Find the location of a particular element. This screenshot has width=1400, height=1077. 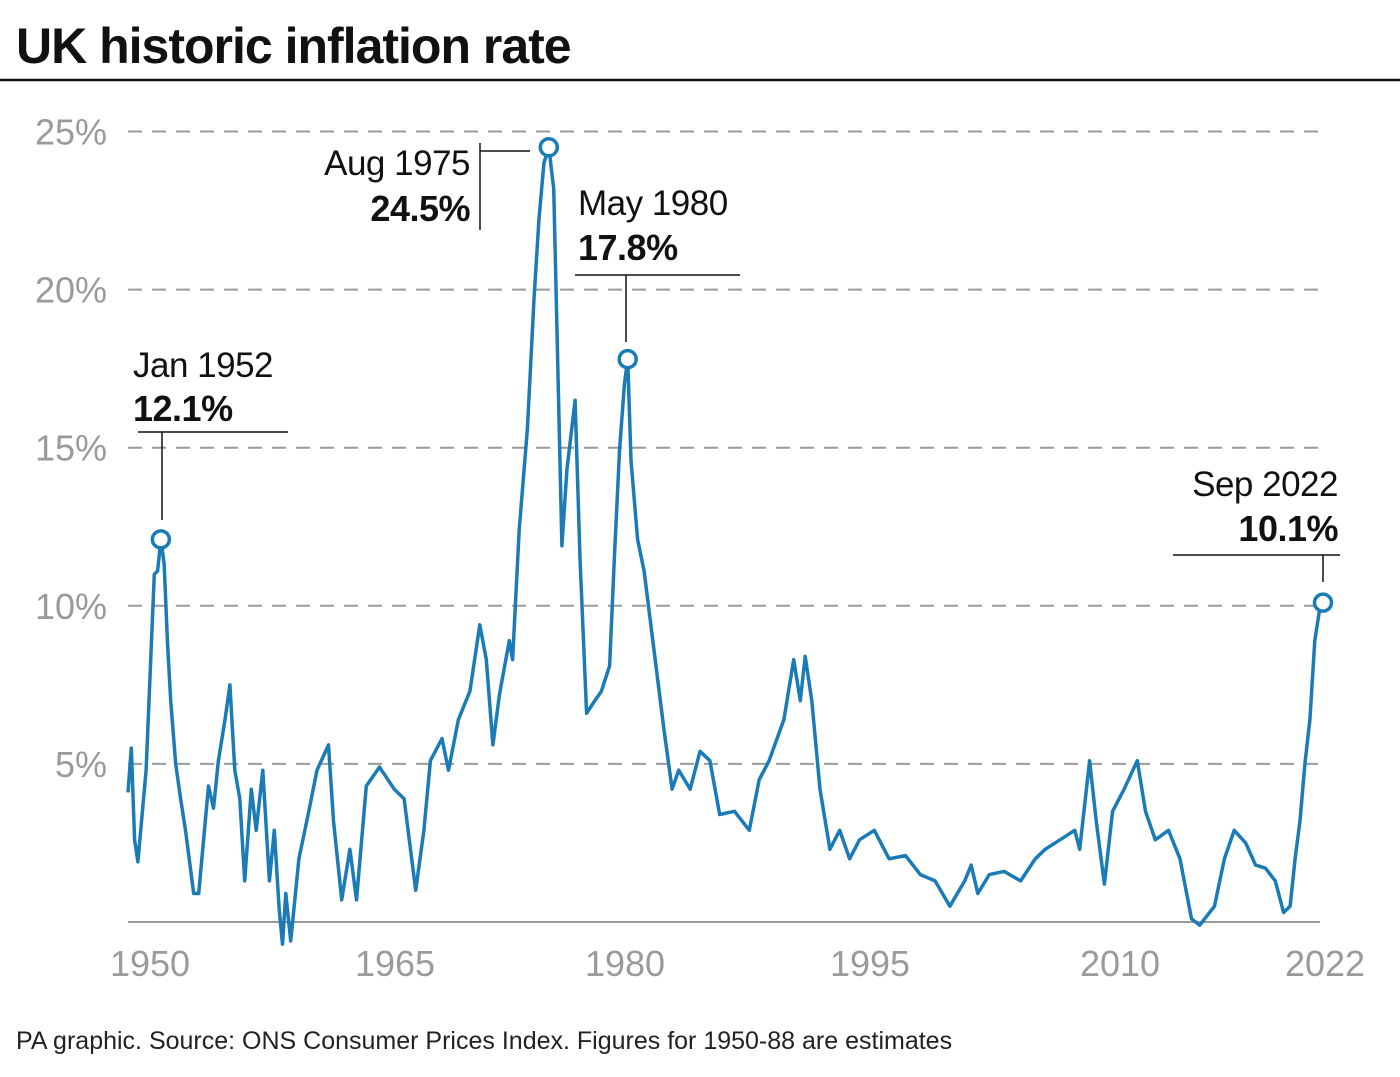

chart-title: UK historic inflation rate is located at coordinates (293, 46).